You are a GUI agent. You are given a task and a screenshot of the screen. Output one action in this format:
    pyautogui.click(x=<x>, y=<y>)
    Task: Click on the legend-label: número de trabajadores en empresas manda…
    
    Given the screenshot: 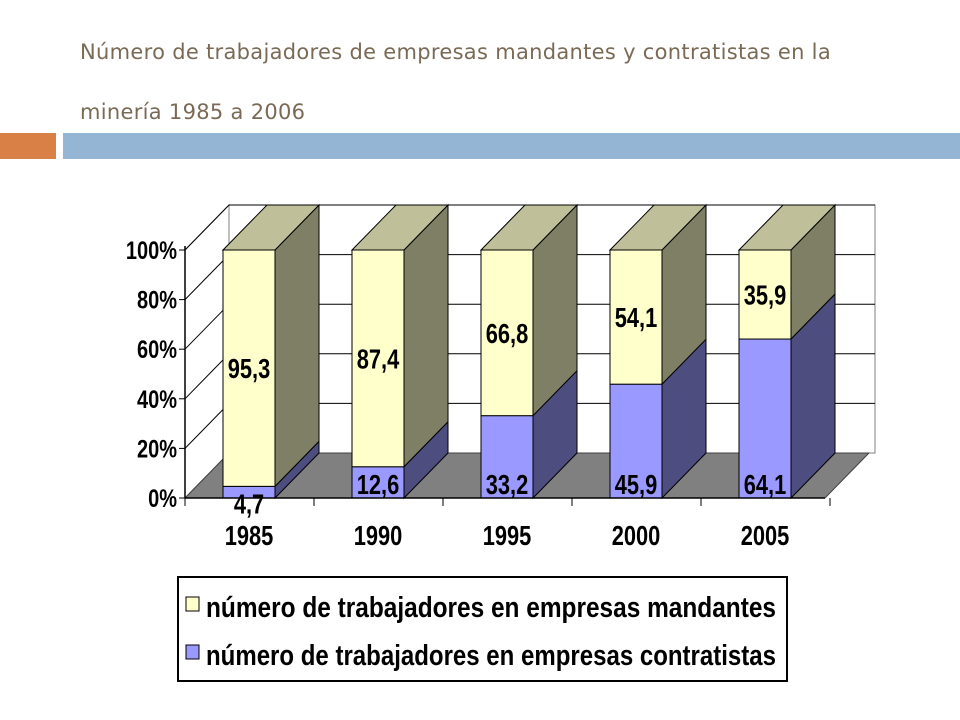 What is the action you would take?
    pyautogui.click(x=491, y=608)
    